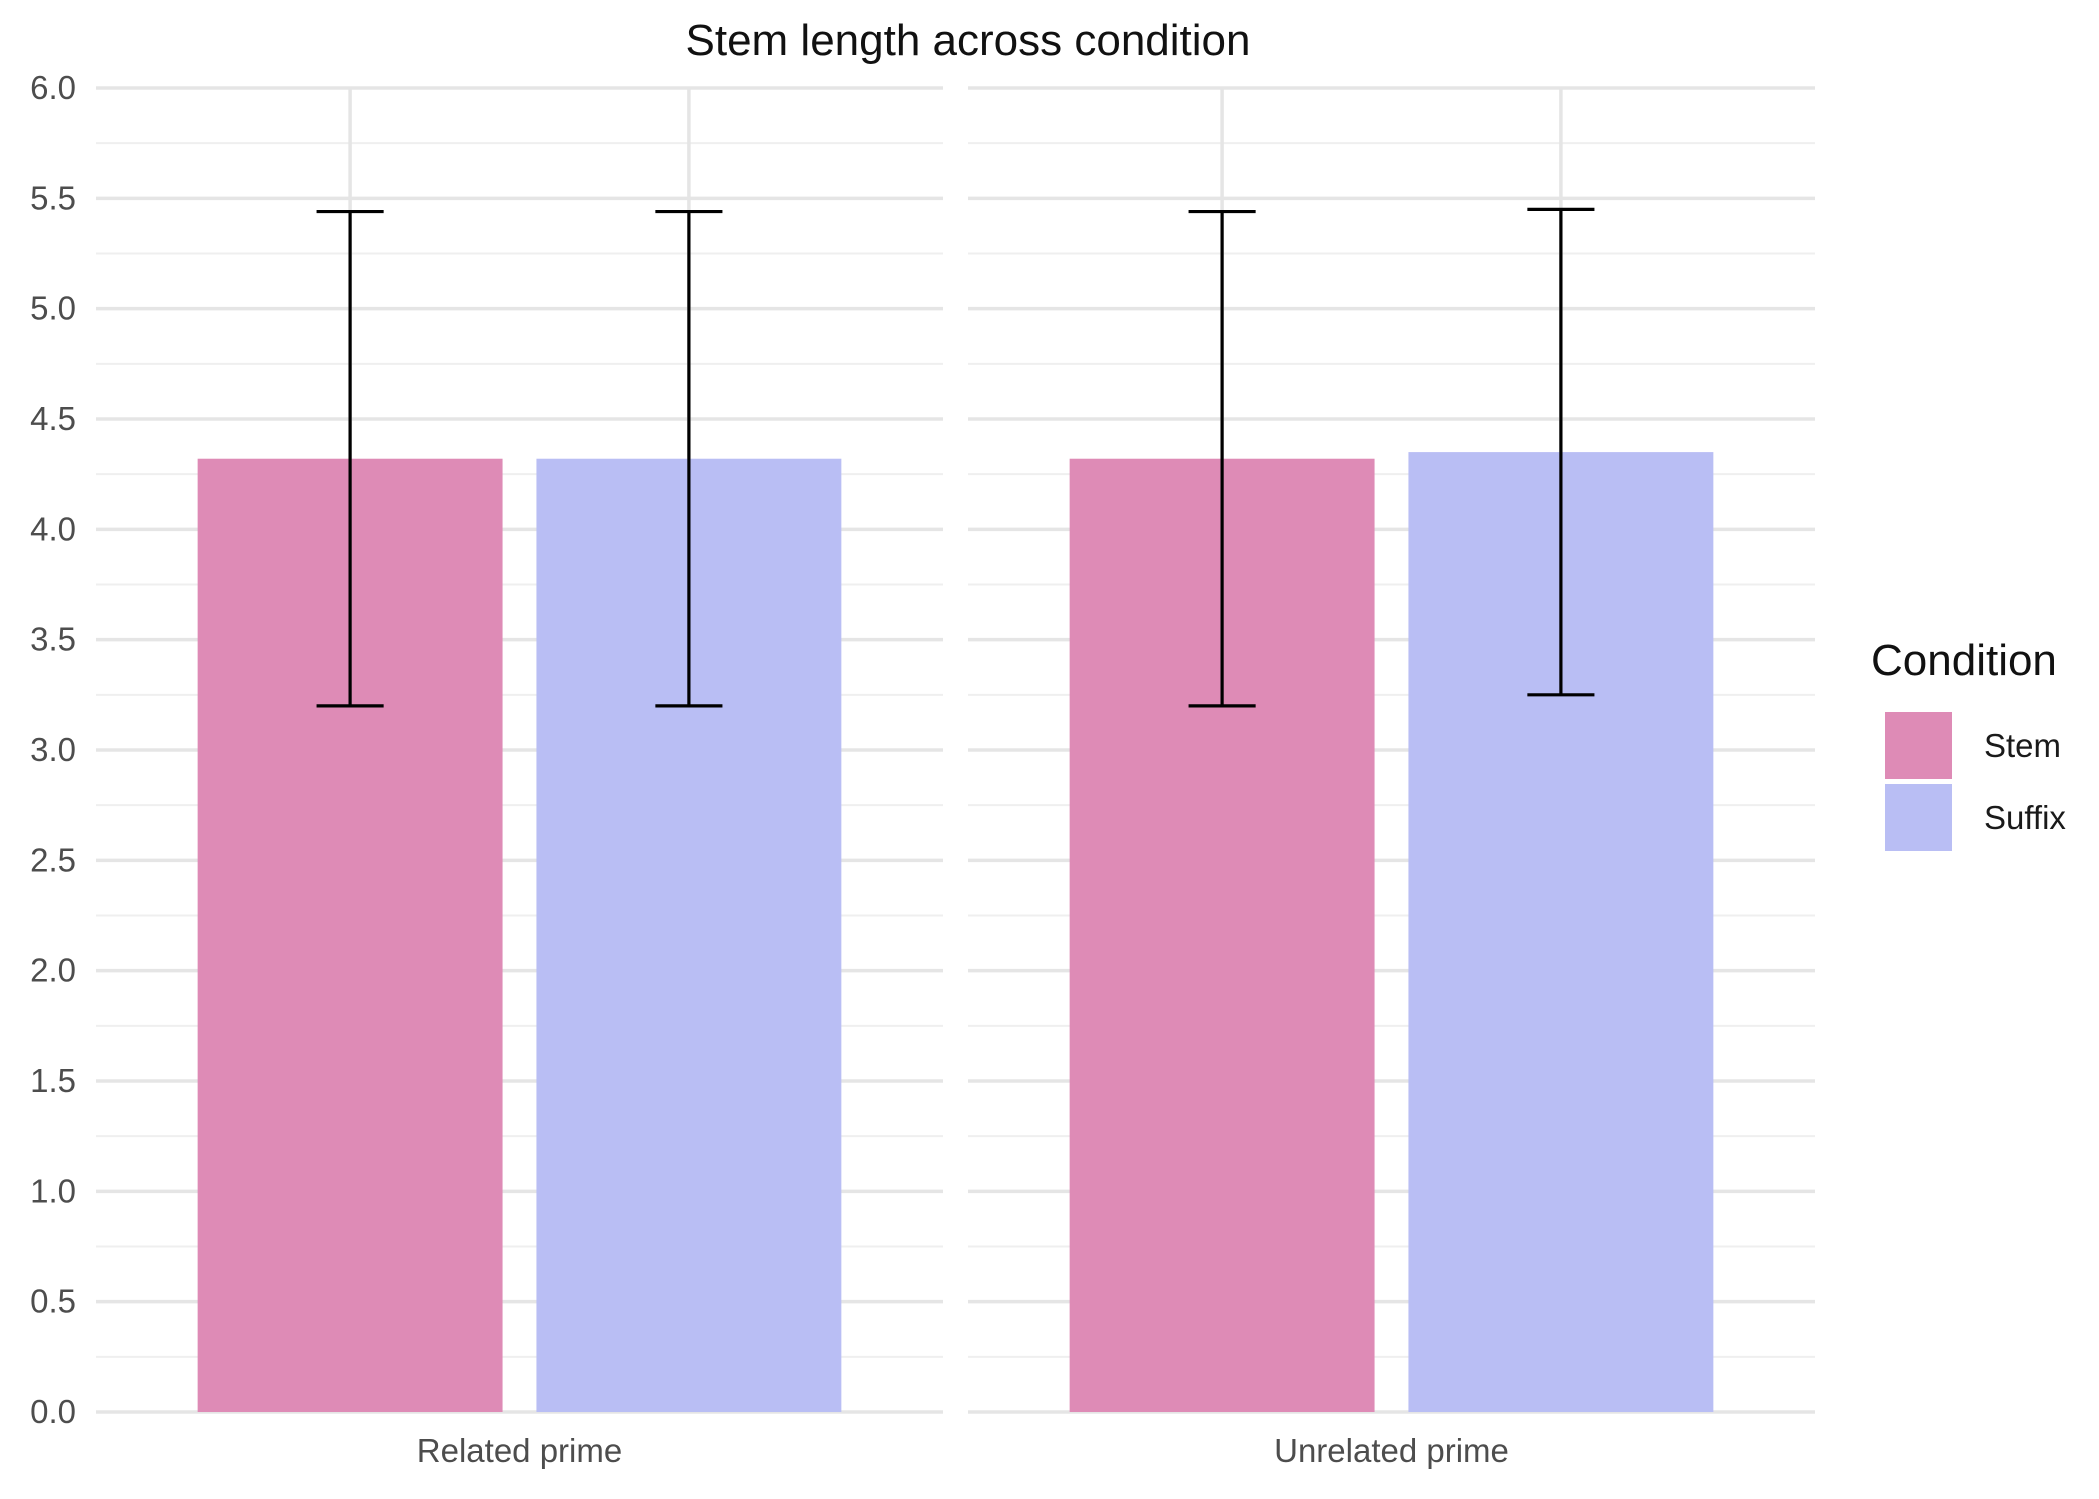  I want to click on y-tick-label: 1.5, so click(53, 1080).